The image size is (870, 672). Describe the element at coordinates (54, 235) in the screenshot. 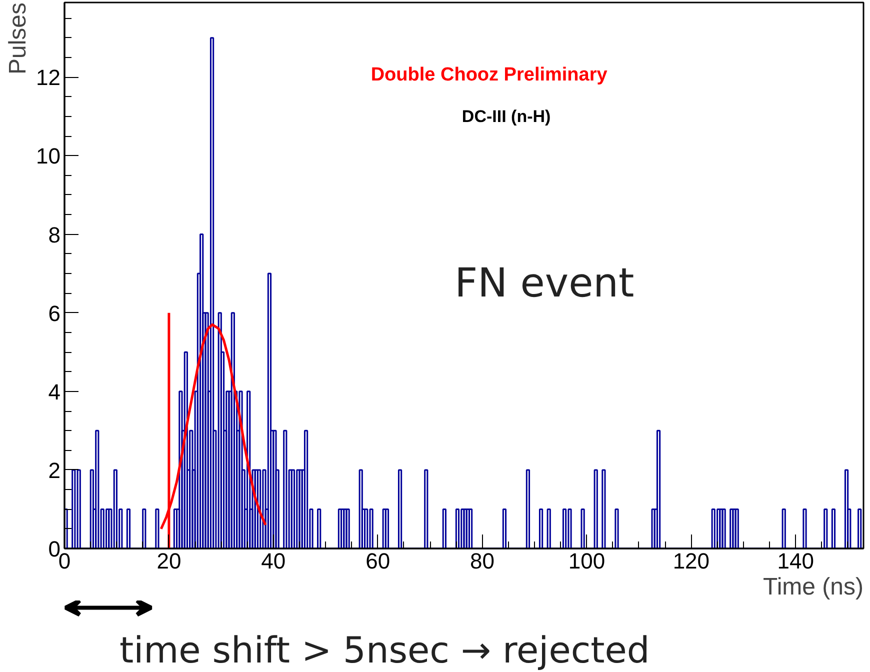

I see `y-tick-label: 8` at that location.